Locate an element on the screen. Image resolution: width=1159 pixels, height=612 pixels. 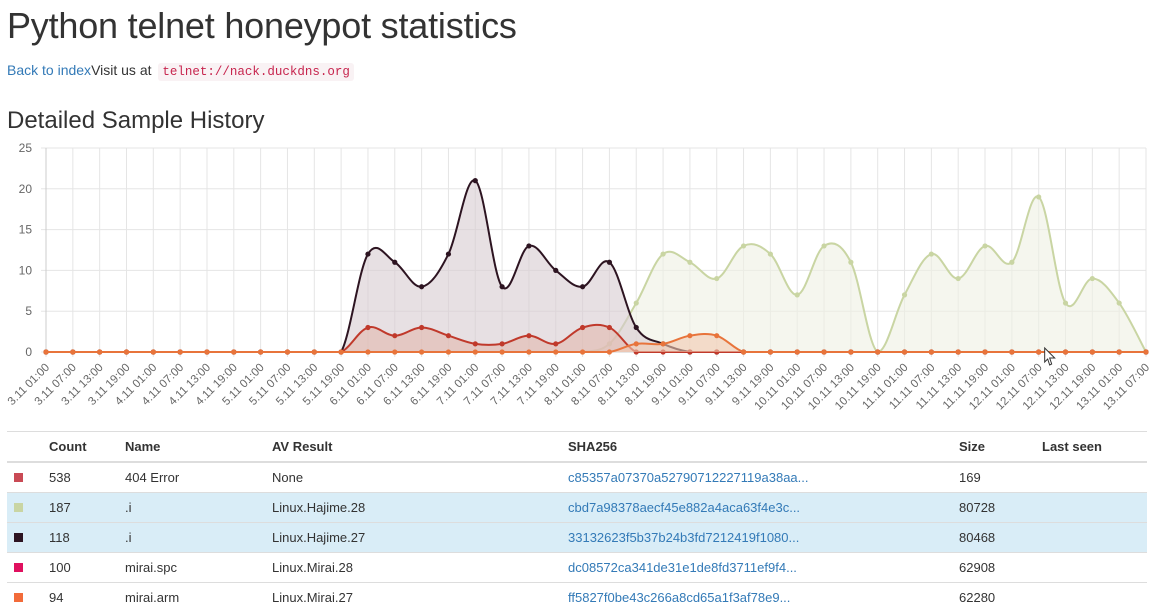
size-cell: 80468 is located at coordinates (1000, 538).